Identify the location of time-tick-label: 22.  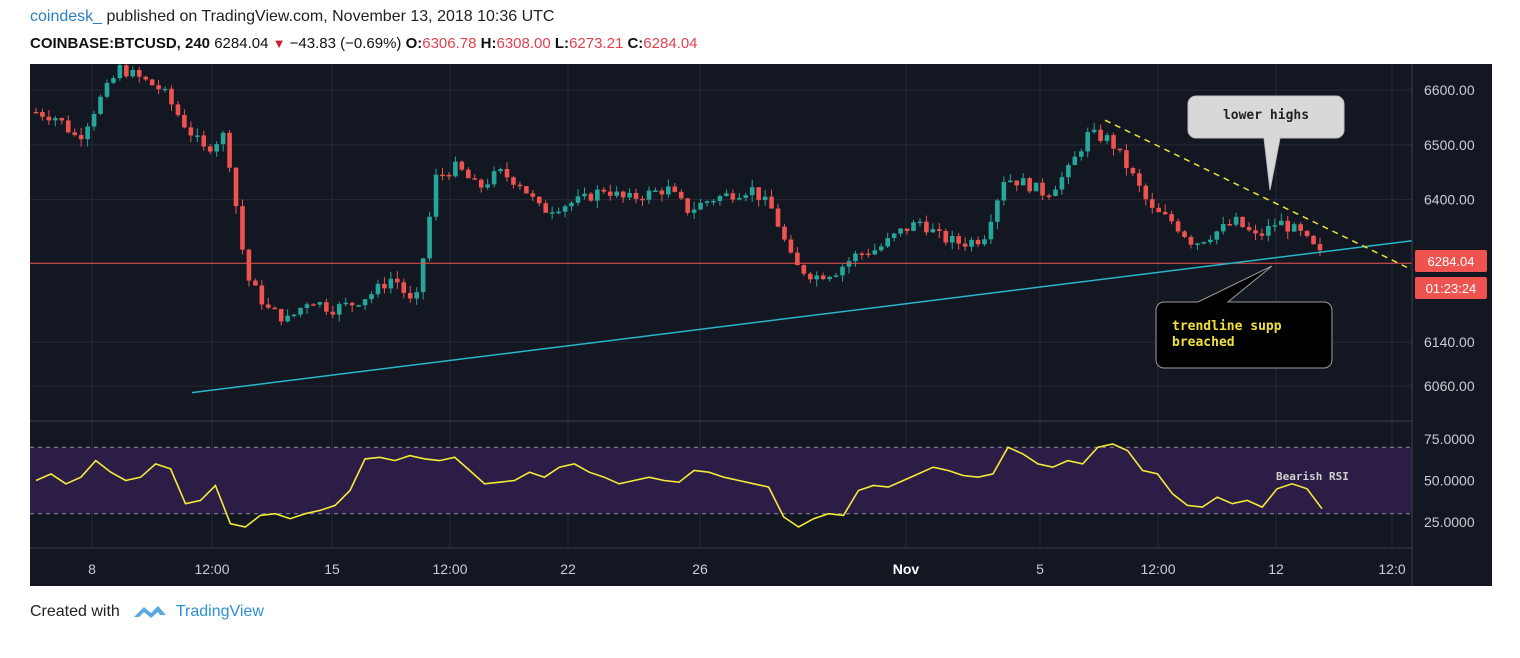
(568, 569).